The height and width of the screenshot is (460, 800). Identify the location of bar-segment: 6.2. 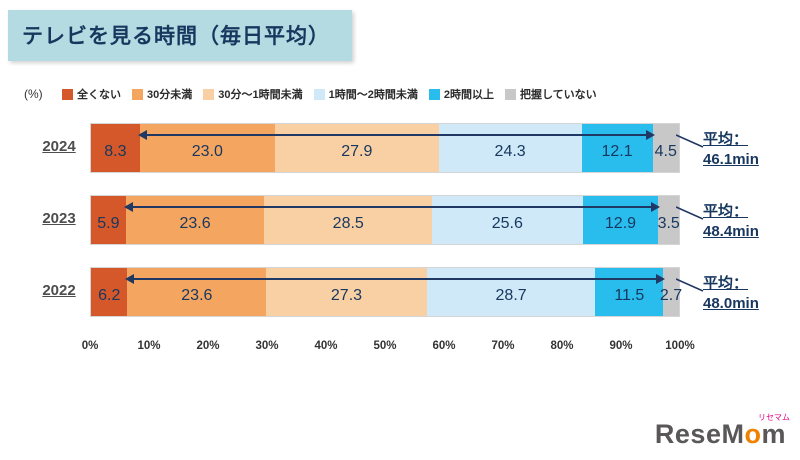
(109, 292).